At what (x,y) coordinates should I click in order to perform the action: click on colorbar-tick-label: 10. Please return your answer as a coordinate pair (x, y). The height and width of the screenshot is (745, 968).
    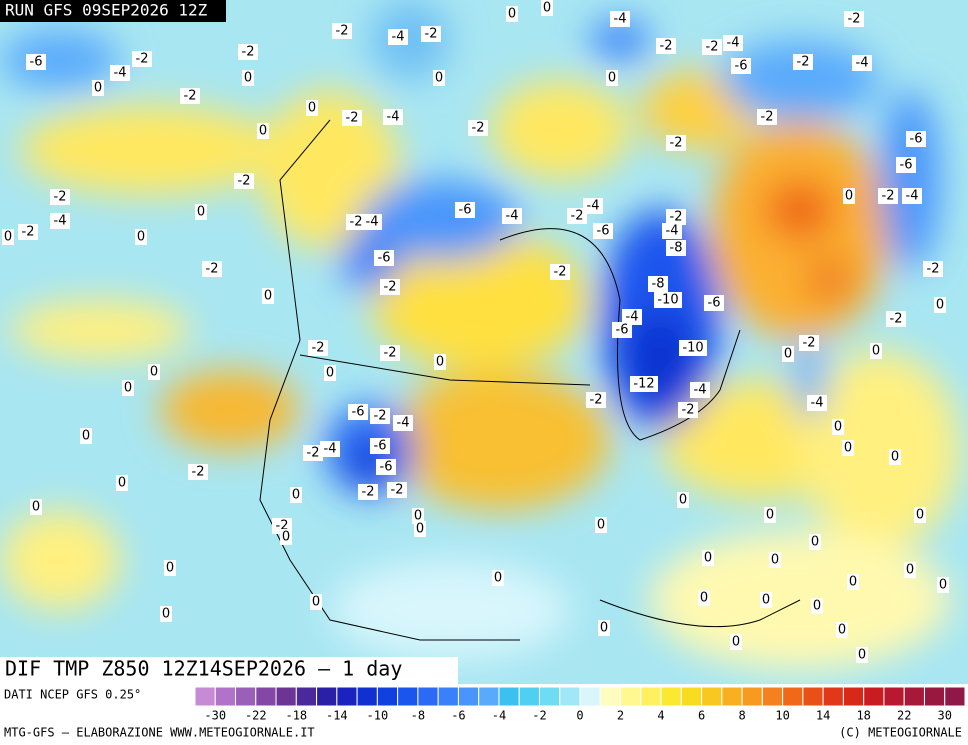
    Looking at the image, I should click on (782, 716).